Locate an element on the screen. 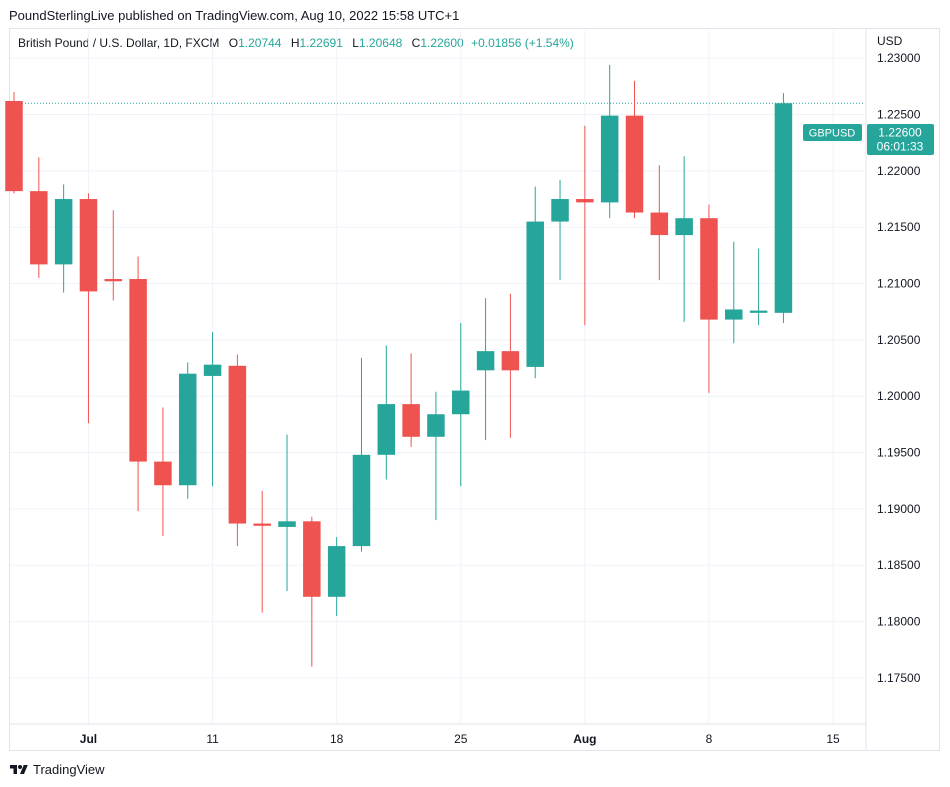 The image size is (950, 787). y-tick-label: 1.21500 is located at coordinates (899, 227).